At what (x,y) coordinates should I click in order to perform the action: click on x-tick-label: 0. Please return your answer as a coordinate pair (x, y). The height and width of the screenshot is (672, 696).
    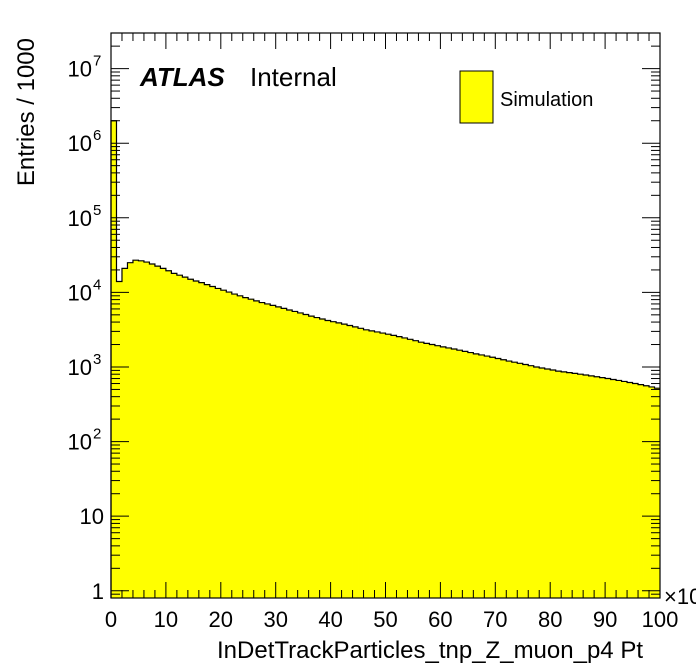
    Looking at the image, I should click on (111, 619).